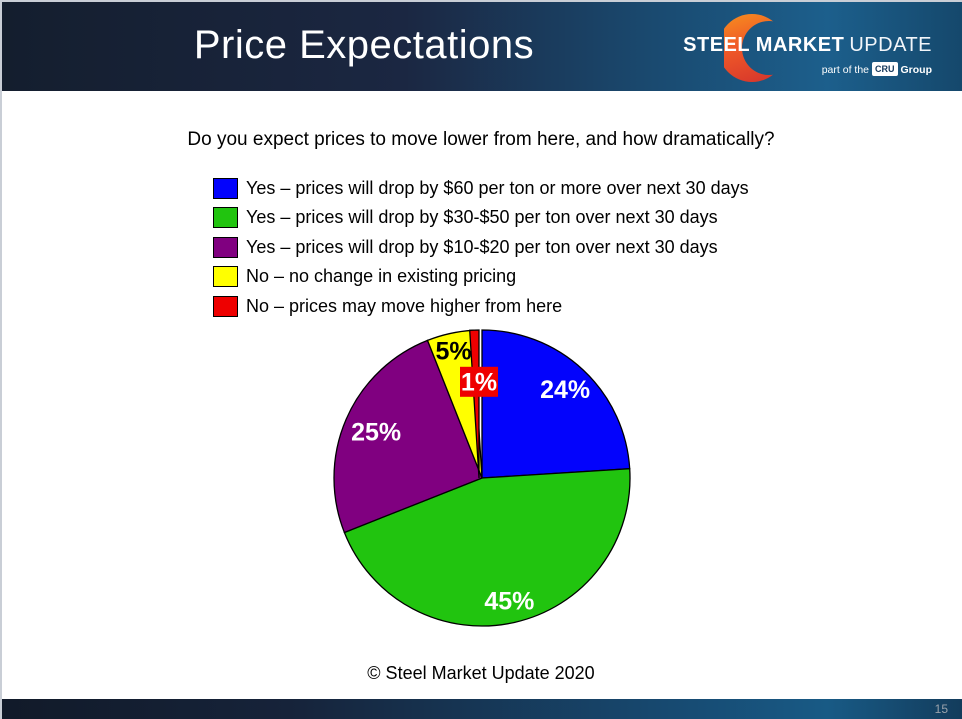 This screenshot has height=719, width=962. I want to click on logo-wordmark: STEEL MARKET UPDATE, so click(807, 45).